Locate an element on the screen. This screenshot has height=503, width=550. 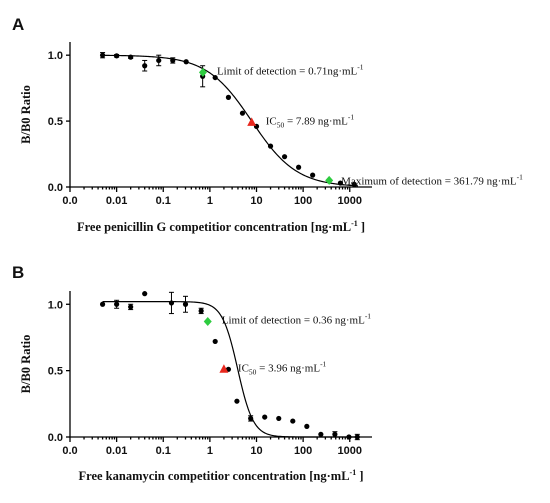
marker-annotation: IC50 = 3.96 ng·mL-1 is located at coordinates (282, 367).